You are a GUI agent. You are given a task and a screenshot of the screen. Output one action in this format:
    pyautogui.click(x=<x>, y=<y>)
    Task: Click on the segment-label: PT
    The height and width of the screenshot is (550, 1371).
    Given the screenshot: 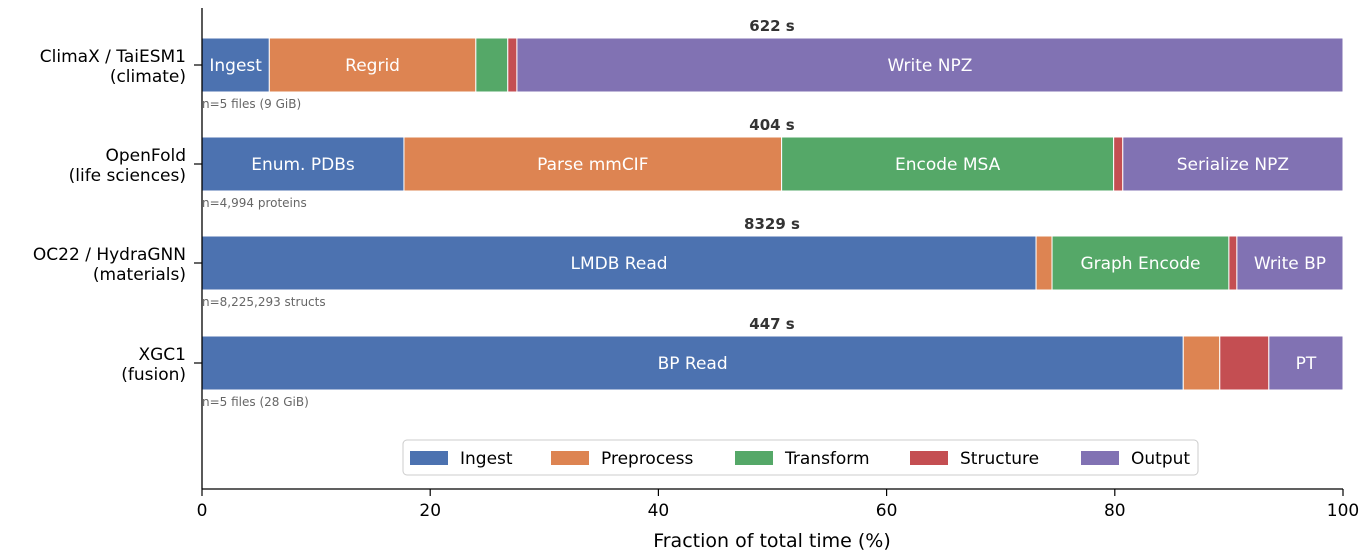 What is the action you would take?
    pyautogui.click(x=1306, y=364)
    